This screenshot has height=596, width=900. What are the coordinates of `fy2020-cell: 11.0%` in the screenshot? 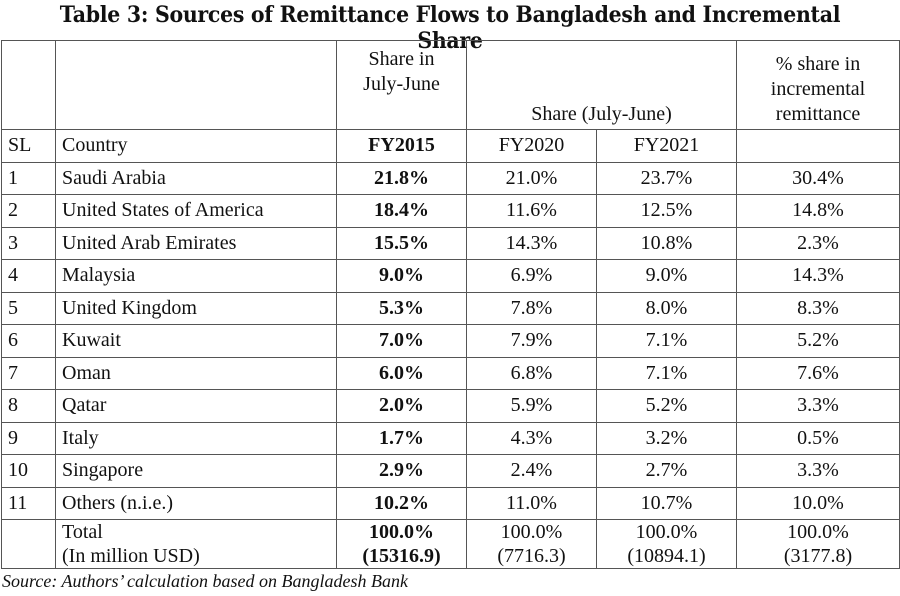 It's located at (531, 503).